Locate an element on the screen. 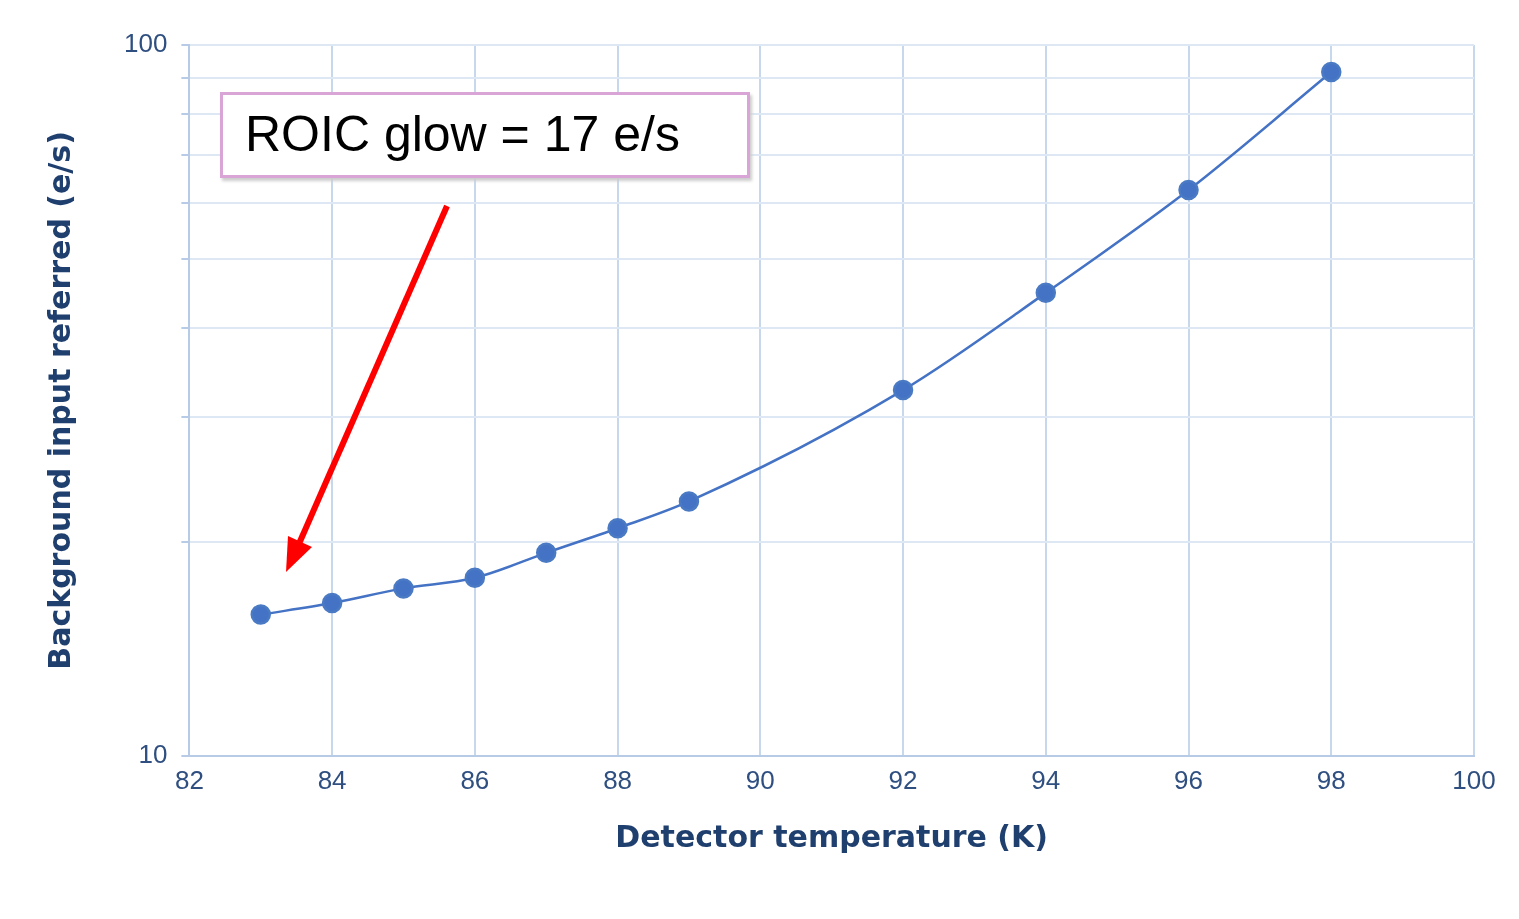 The height and width of the screenshot is (919, 1519). x-tick-label: 84 is located at coordinates (332, 779).